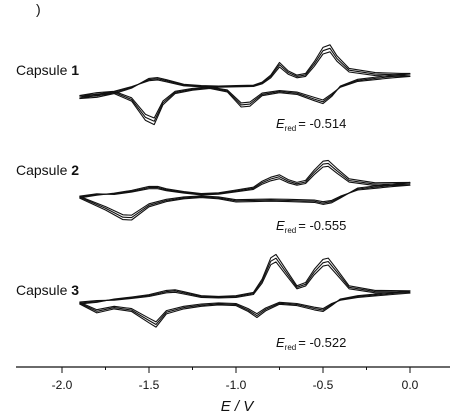  I want to click on x-tick-label: -2.0, so click(62, 385).